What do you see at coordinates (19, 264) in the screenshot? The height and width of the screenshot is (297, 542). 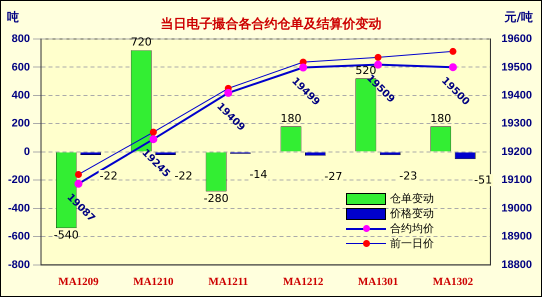 I see `y-tick-label: -800` at bounding box center [19, 264].